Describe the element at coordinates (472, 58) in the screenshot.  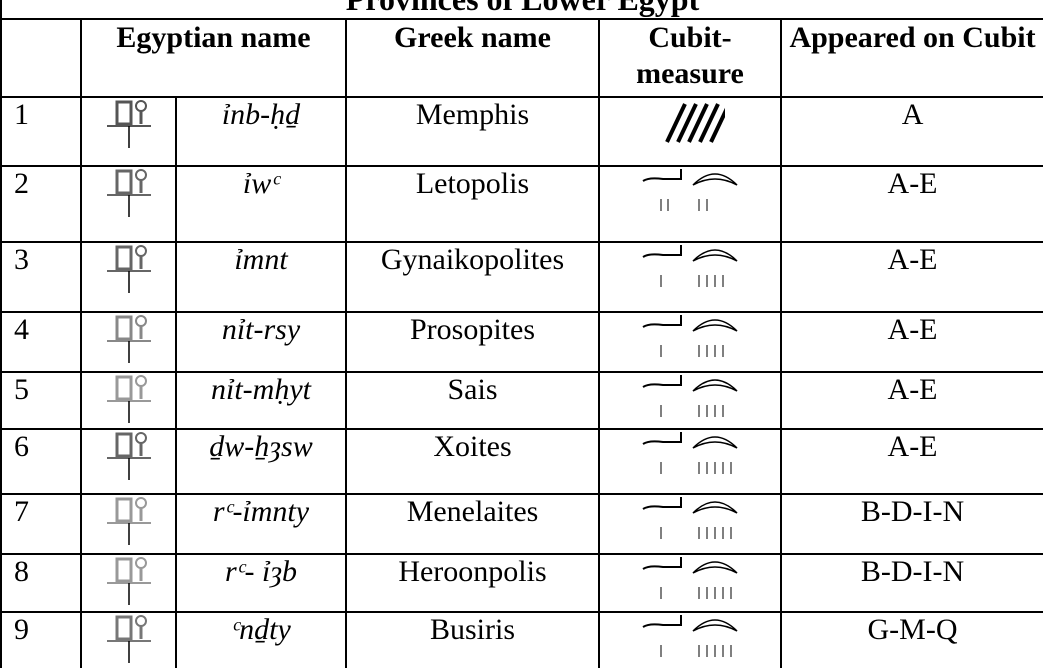
I see `header-cell: Greek name` at that location.